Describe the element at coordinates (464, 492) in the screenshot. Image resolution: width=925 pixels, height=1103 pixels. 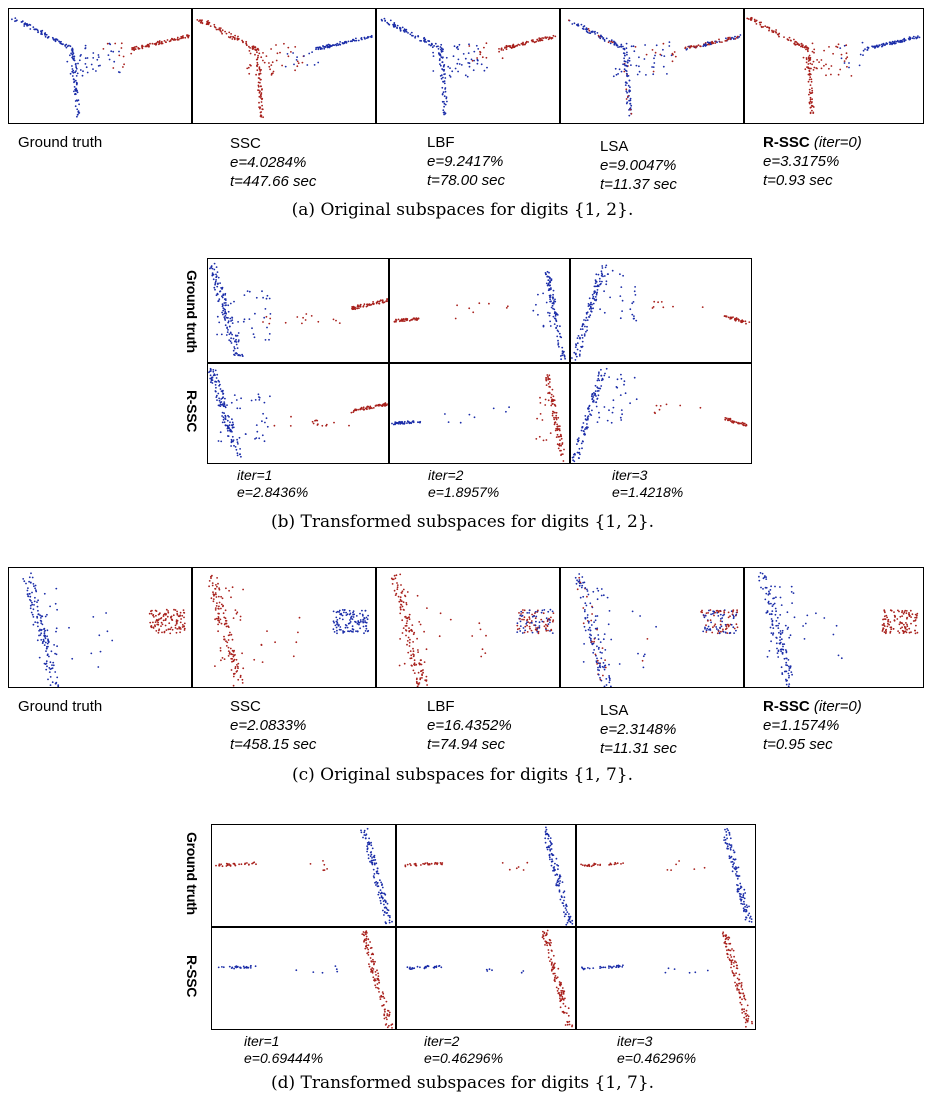
I see `error-rate: e=1.8957%` at that location.